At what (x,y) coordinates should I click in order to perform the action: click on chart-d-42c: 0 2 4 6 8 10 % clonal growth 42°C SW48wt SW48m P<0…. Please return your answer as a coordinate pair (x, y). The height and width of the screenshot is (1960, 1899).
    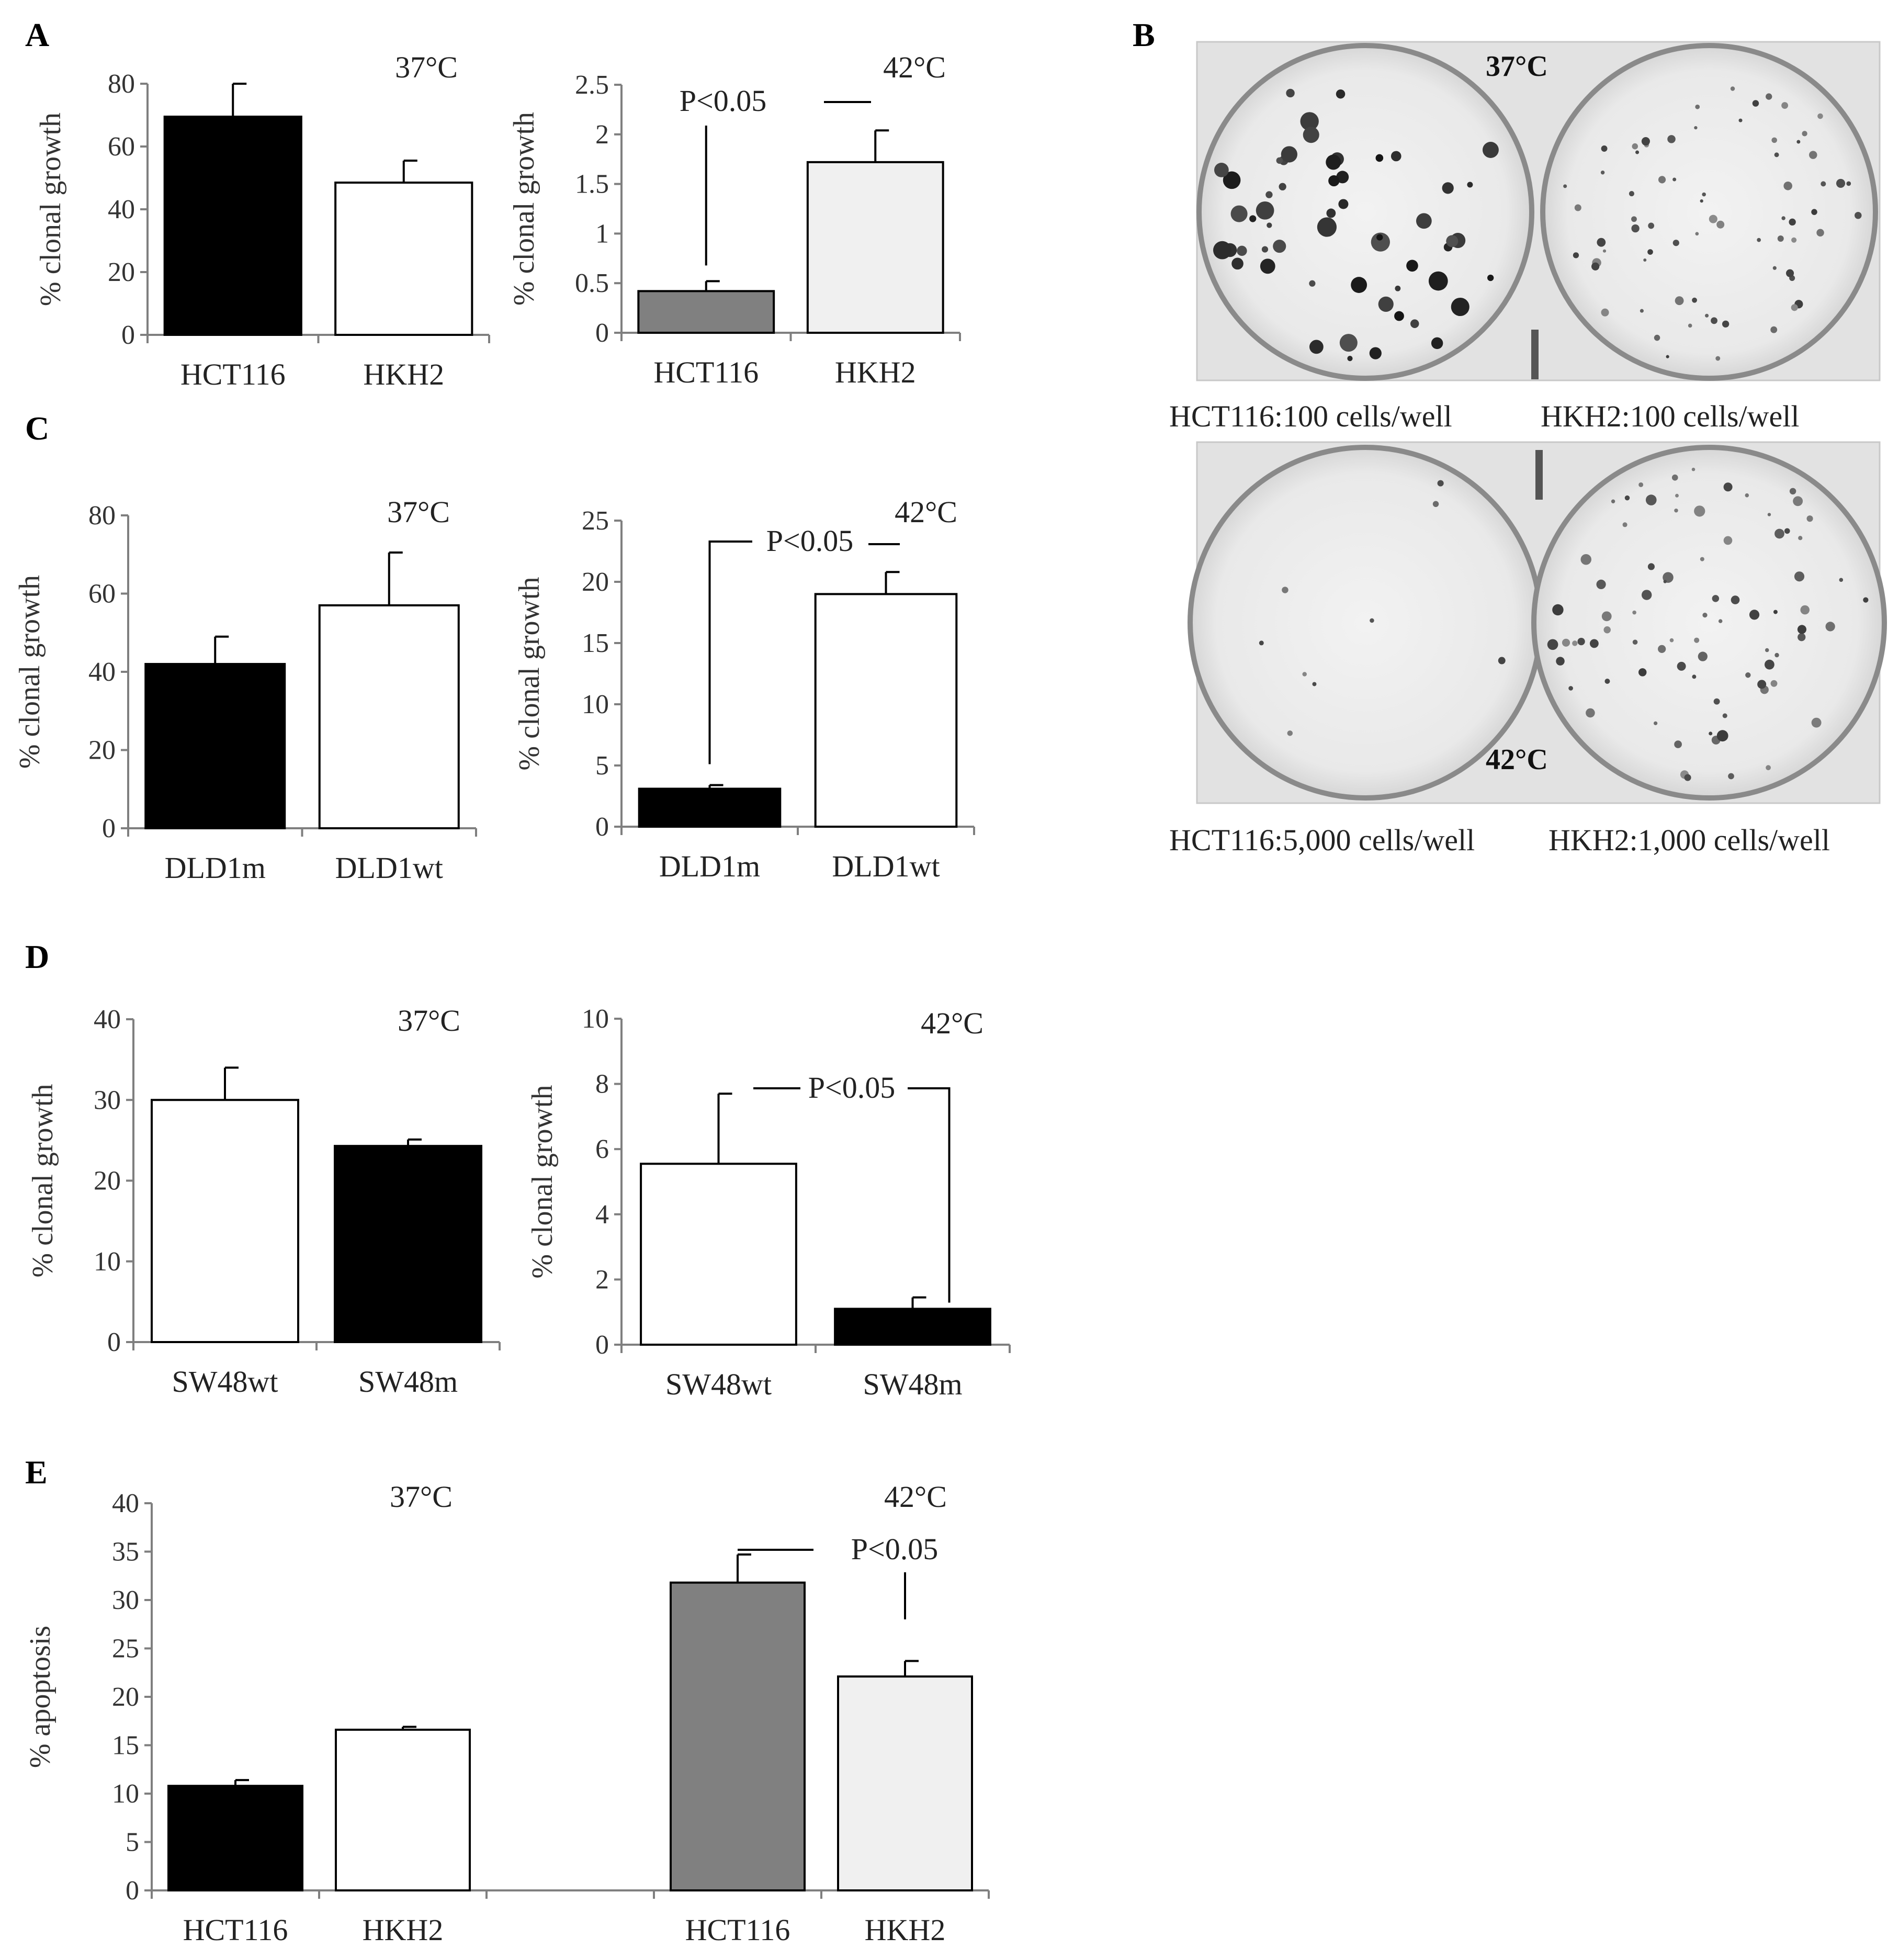
    Looking at the image, I should click on (768, 1202).